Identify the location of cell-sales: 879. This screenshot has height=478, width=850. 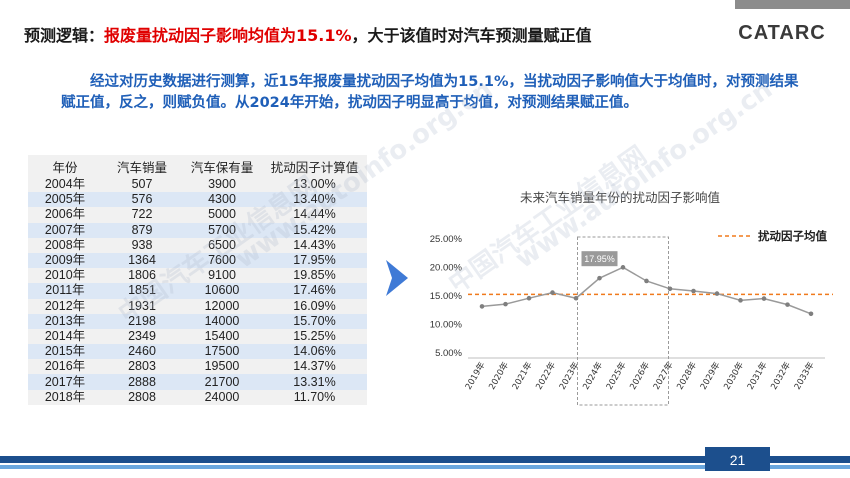
(142, 230).